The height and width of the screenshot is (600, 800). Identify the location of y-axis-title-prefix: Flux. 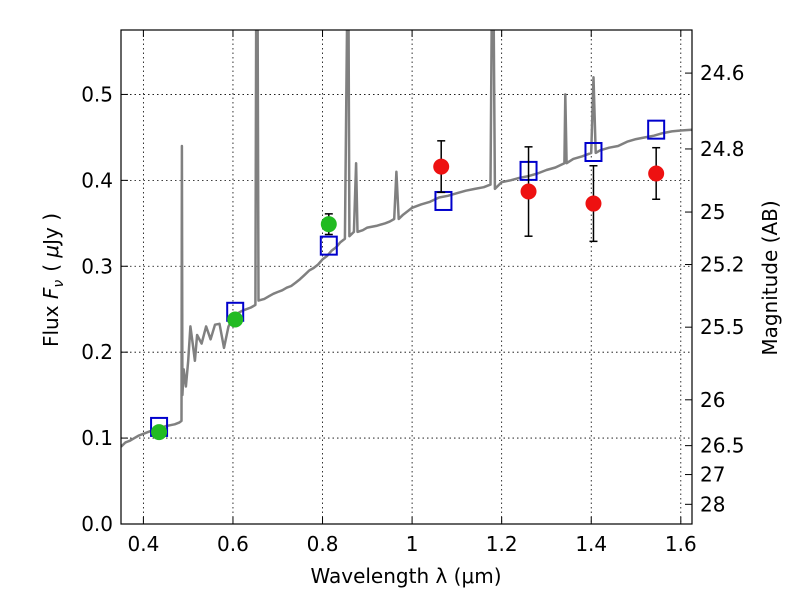
(51, 323).